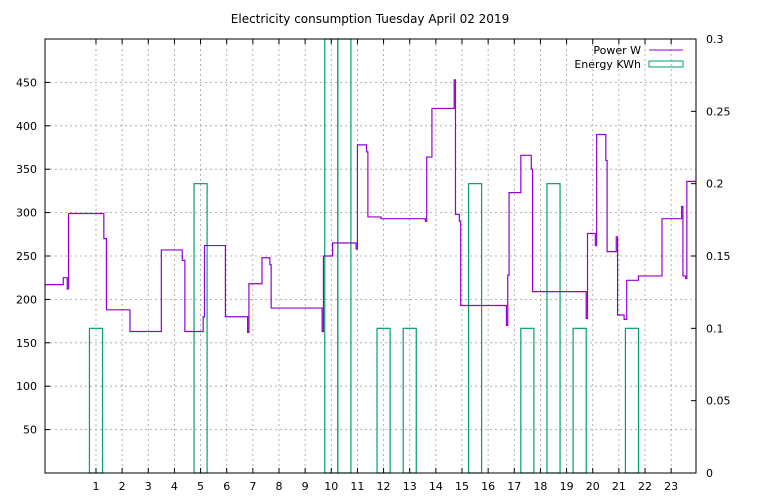 This screenshot has height=500, width=768. What do you see at coordinates (645, 486) in the screenshot?
I see `x-tick-label: 22` at bounding box center [645, 486].